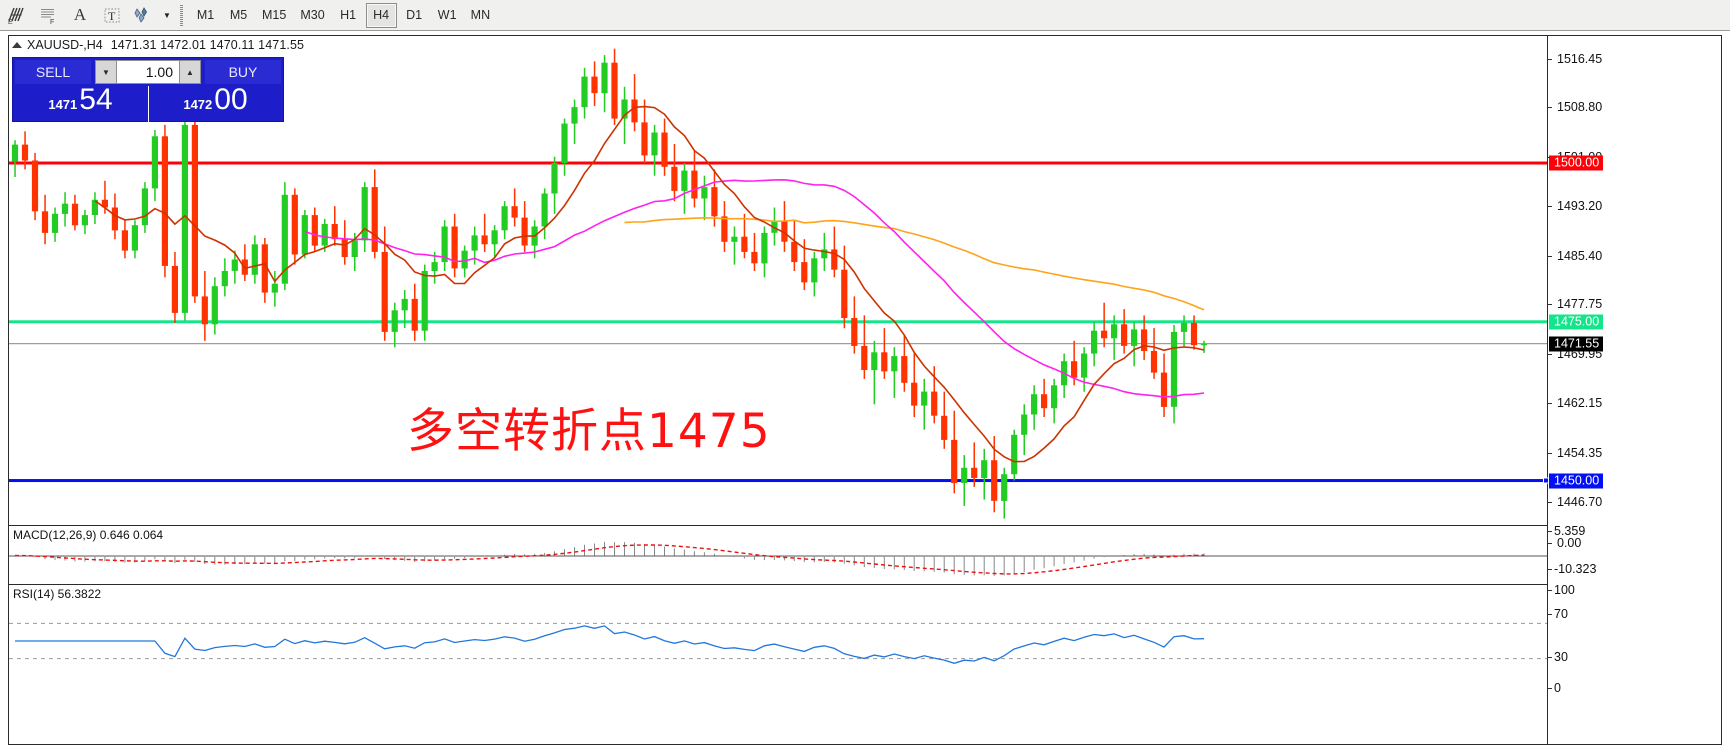  What do you see at coordinates (106, 72) in the screenshot?
I see `volume-down-button: ▼` at bounding box center [106, 72].